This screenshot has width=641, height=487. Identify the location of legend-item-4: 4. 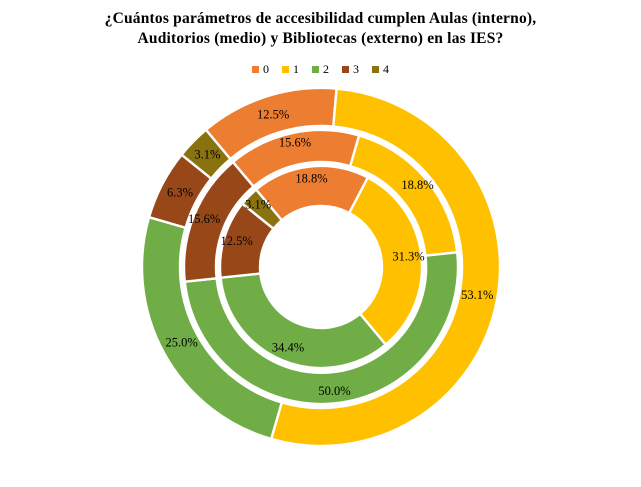
(380, 69).